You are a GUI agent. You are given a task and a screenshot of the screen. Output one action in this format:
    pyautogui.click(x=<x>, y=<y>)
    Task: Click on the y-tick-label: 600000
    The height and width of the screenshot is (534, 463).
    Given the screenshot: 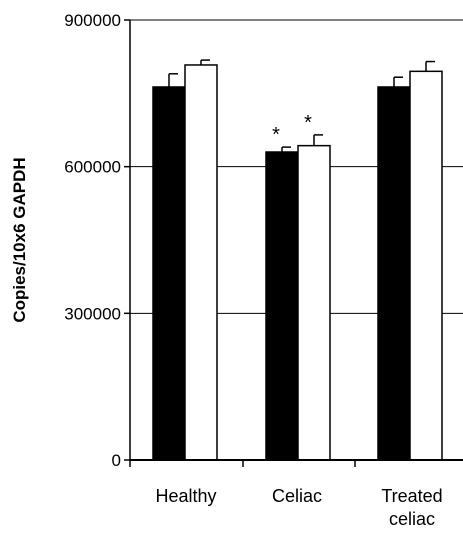 What is the action you would take?
    pyautogui.click(x=92, y=167)
    